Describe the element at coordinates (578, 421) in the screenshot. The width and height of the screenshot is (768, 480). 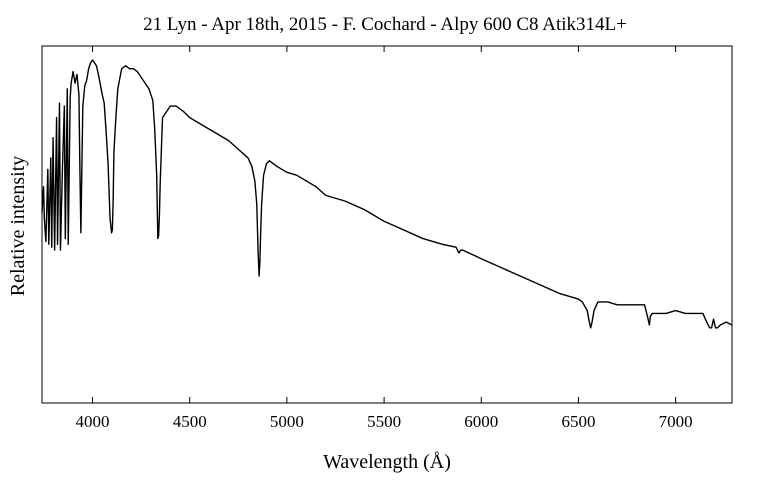
I see `x-tick-label: 6500` at that location.